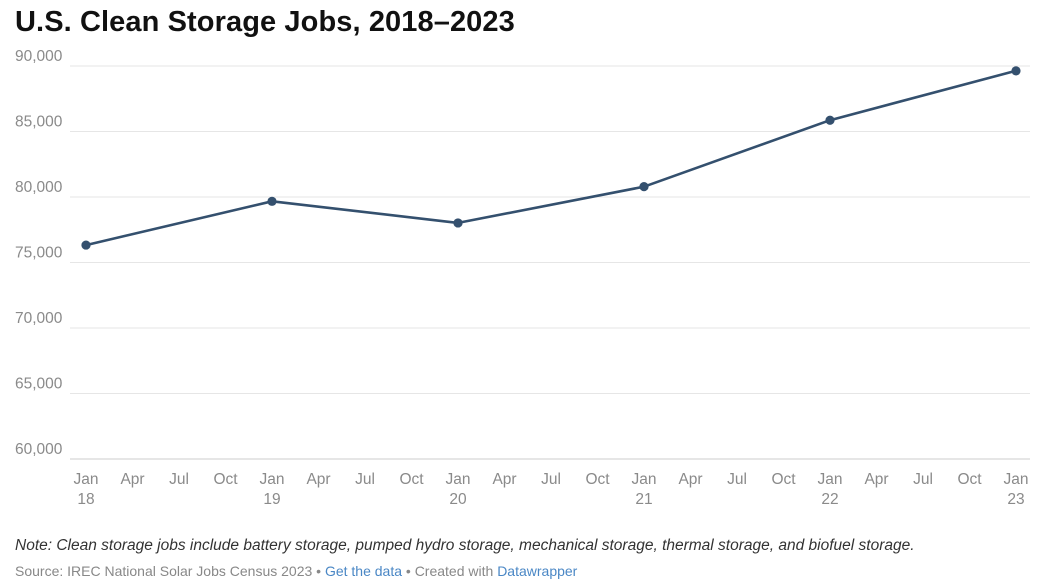  What do you see at coordinates (39, 318) in the screenshot?
I see `y-tick-label: 70,000` at bounding box center [39, 318].